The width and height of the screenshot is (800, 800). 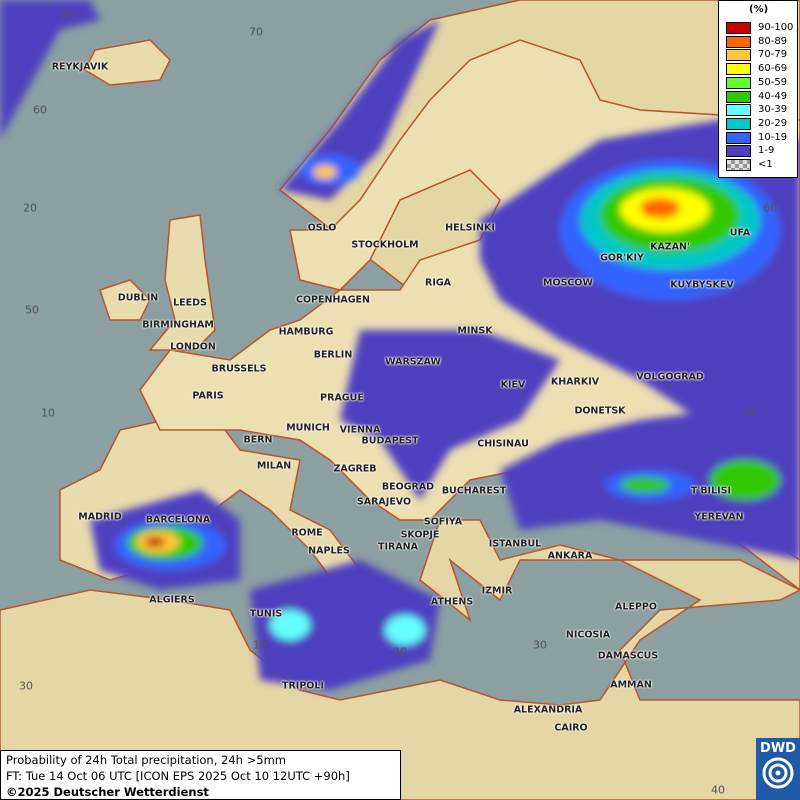 What do you see at coordinates (759, 9) in the screenshot?
I see `legend-unit: (%)` at bounding box center [759, 9].